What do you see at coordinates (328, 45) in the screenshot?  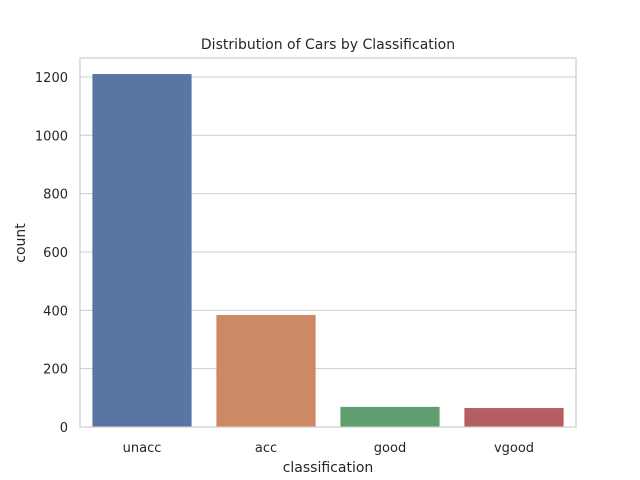 I see `chart-title: Distribution of Cars by Classification` at bounding box center [328, 45].